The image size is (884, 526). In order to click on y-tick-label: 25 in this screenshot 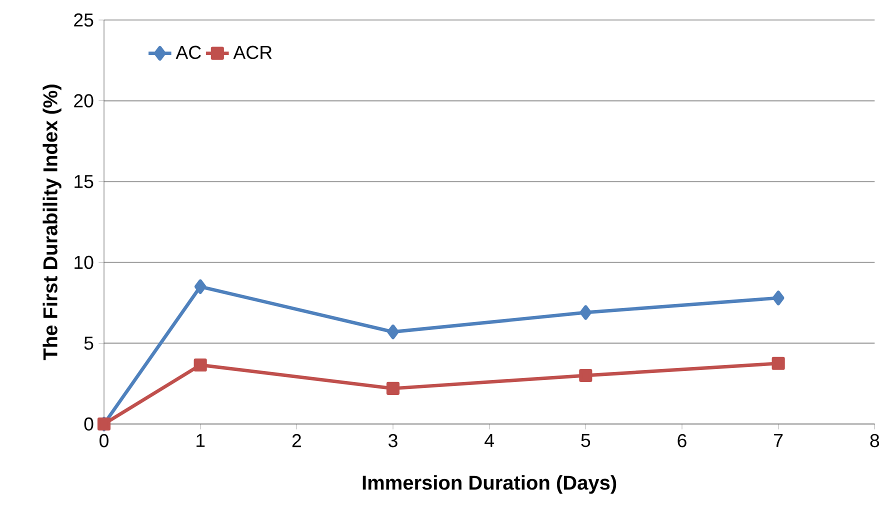, I will do `click(84, 20)`.